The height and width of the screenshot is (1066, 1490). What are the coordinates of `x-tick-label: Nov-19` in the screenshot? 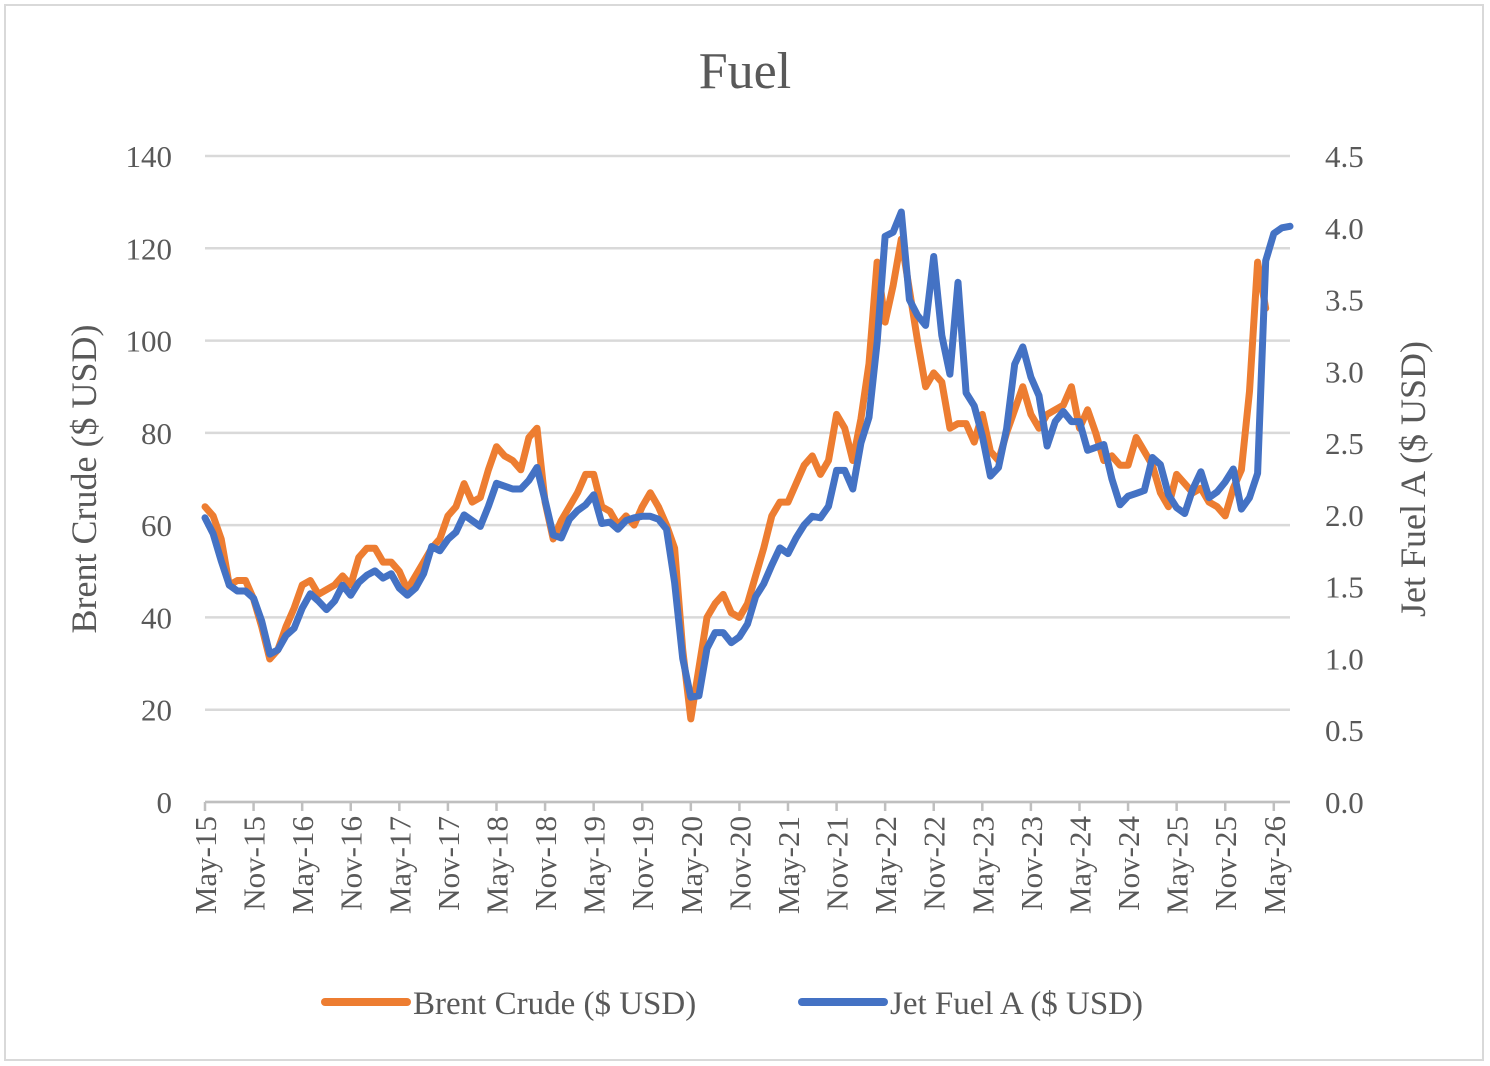 It's located at (642, 863).